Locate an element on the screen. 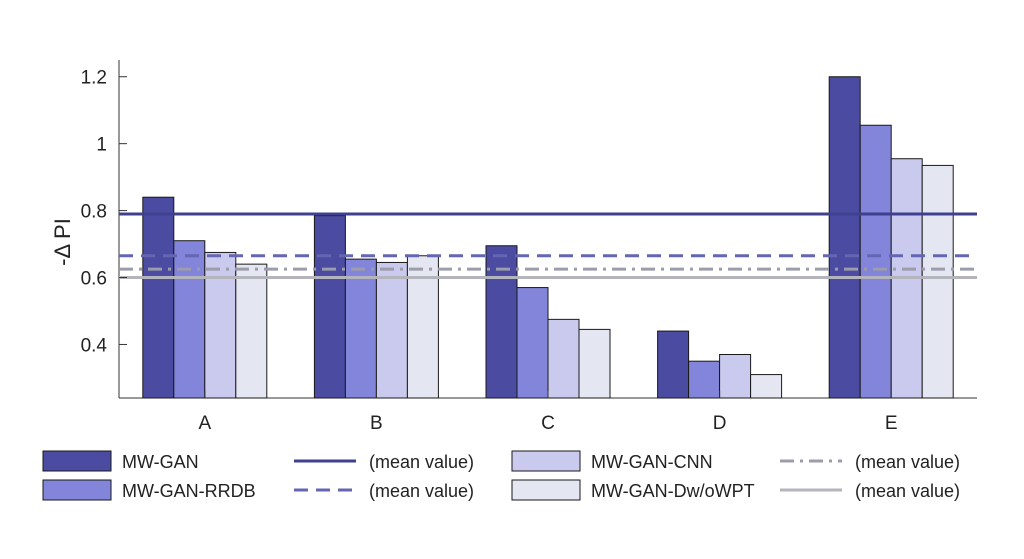 Image resolution: width=1024 pixels, height=559 pixels. y-ticks-group: 0.4 0.6 0.8 1 1.2 is located at coordinates (104, 212).